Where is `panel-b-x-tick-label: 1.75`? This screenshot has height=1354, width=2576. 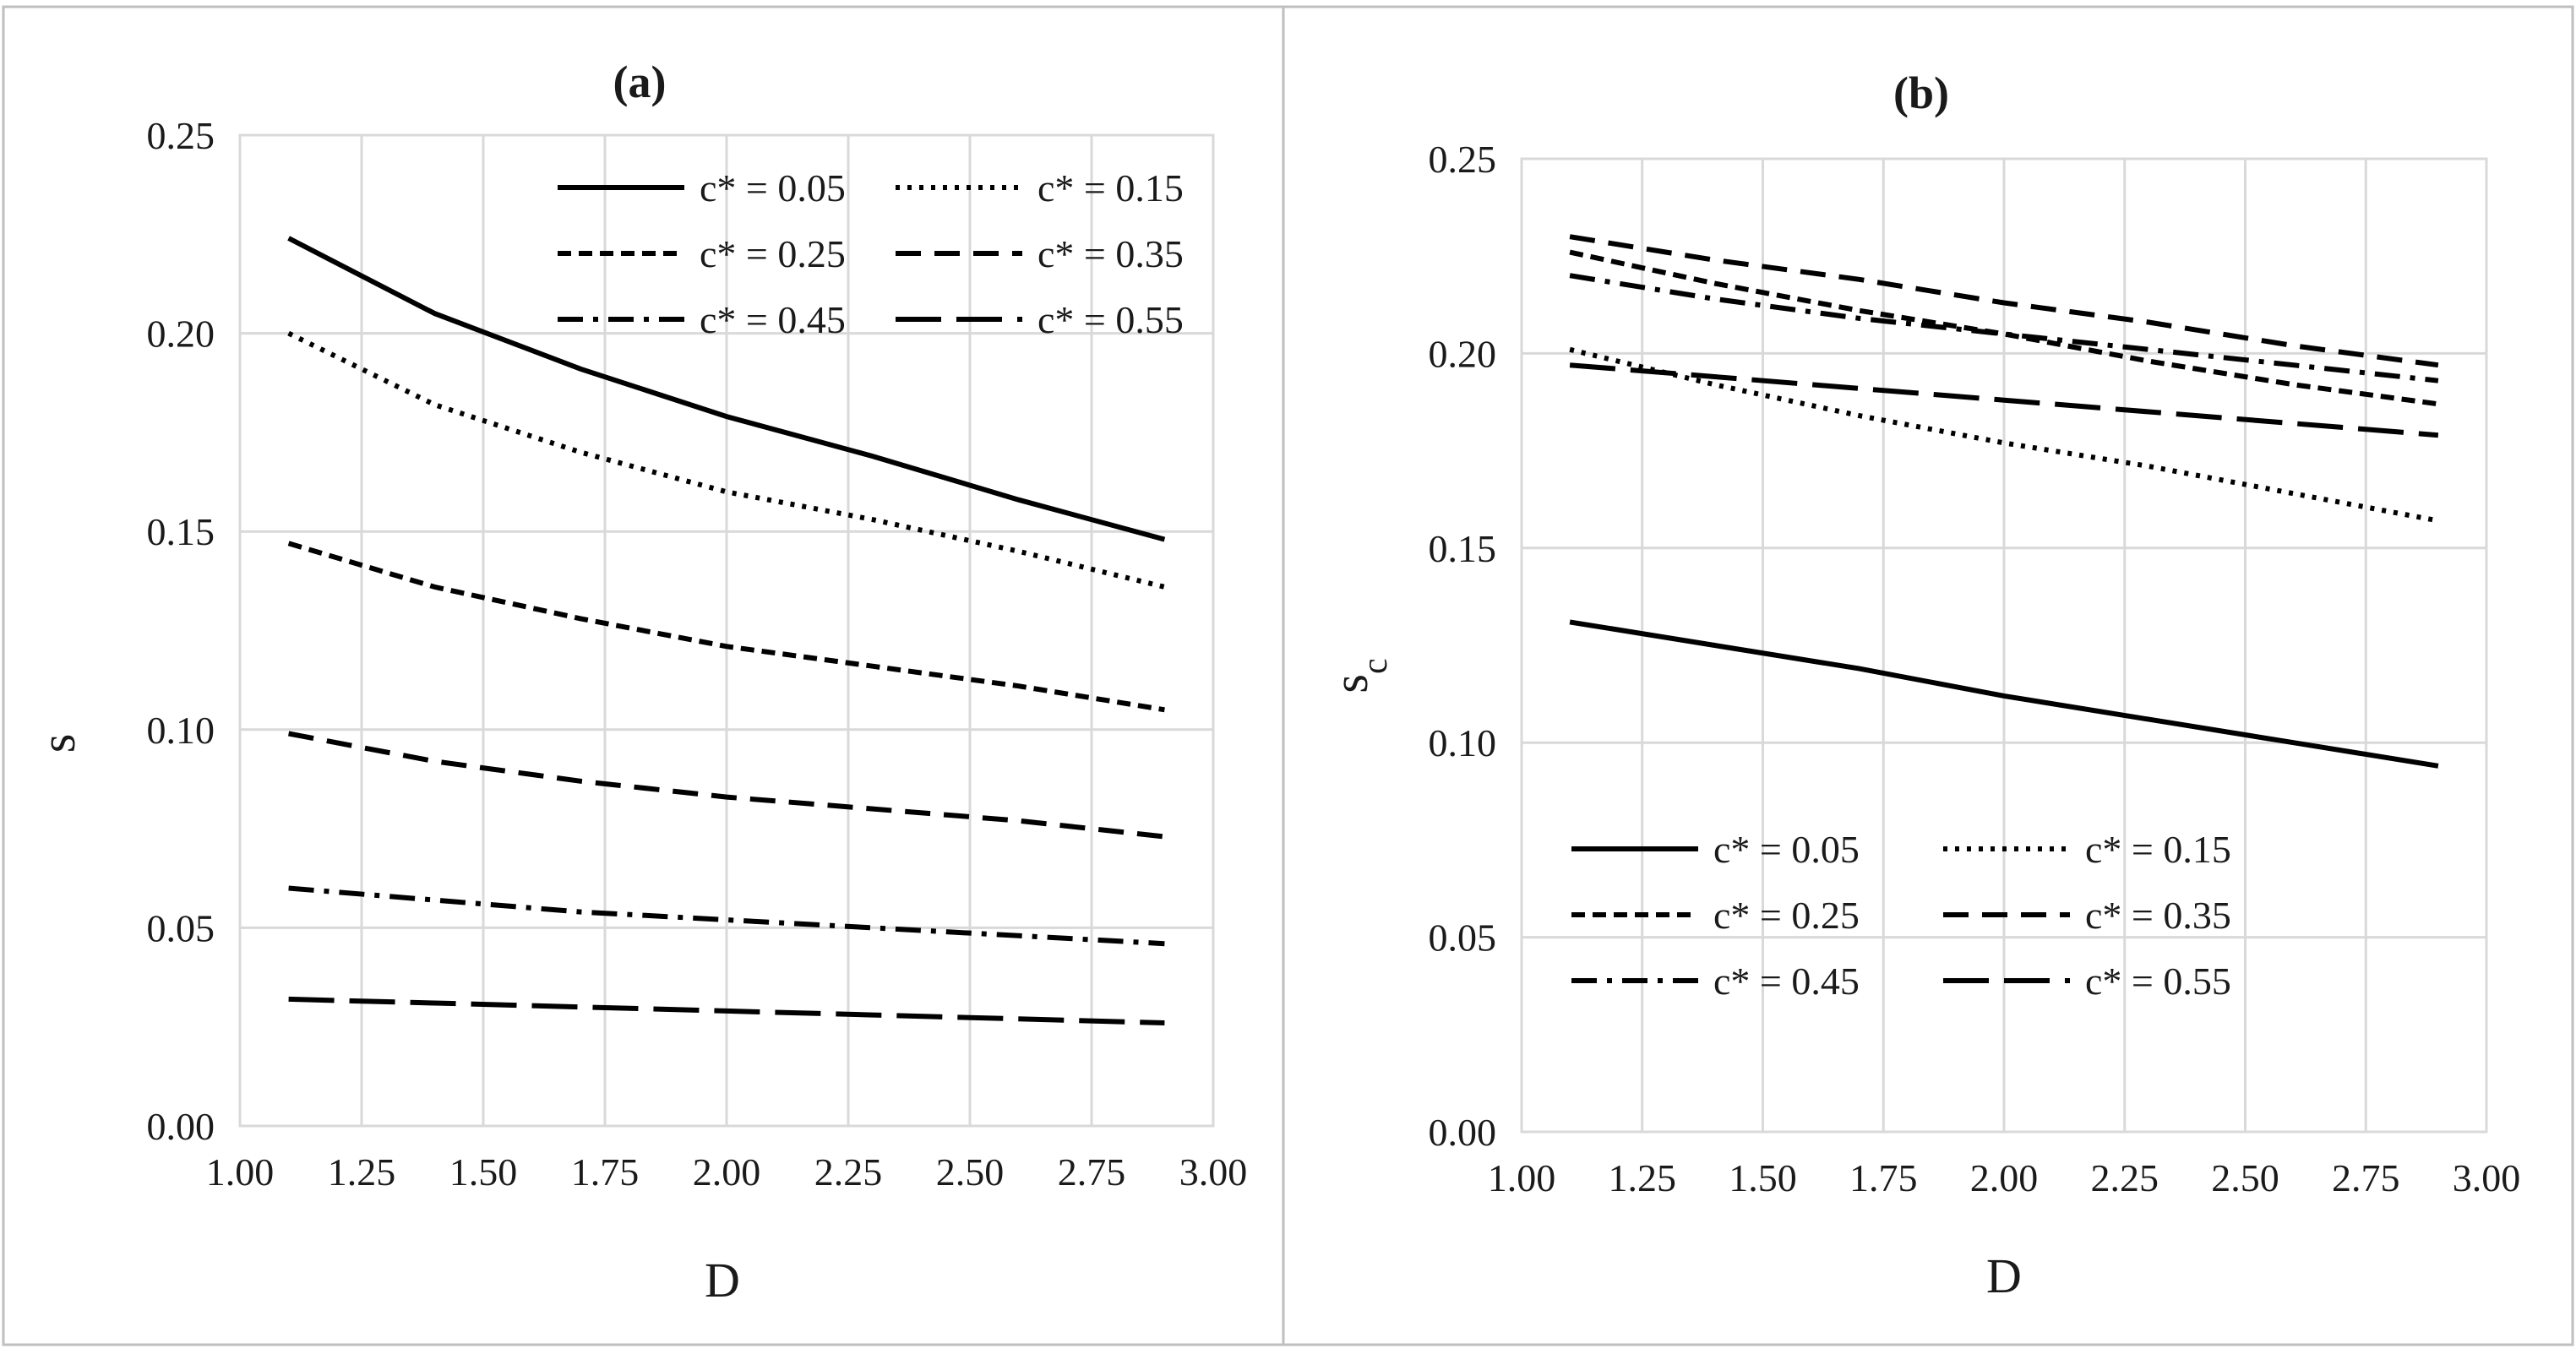 panel-b-x-tick-label: 1.75 is located at coordinates (1883, 1177).